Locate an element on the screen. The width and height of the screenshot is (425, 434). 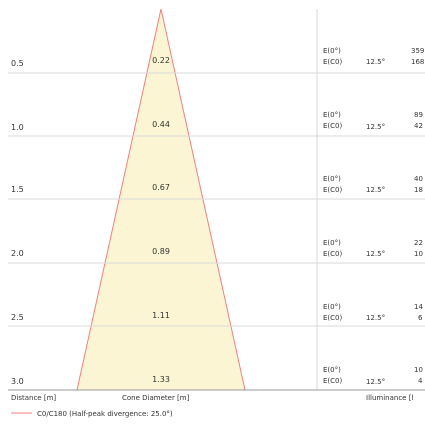
distance-value: 1.0 is located at coordinates (17, 127).